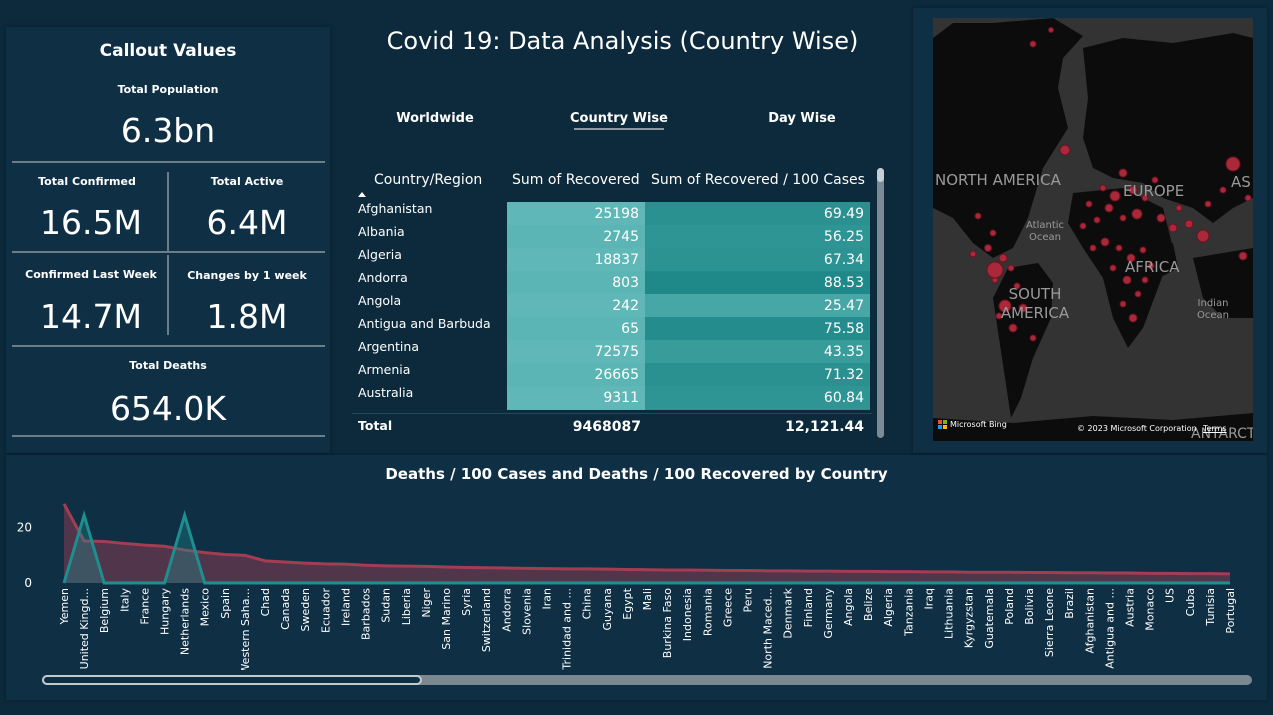  Describe the element at coordinates (91, 316) in the screenshot. I see `confirmed-last-week-value: 14.7M` at that location.